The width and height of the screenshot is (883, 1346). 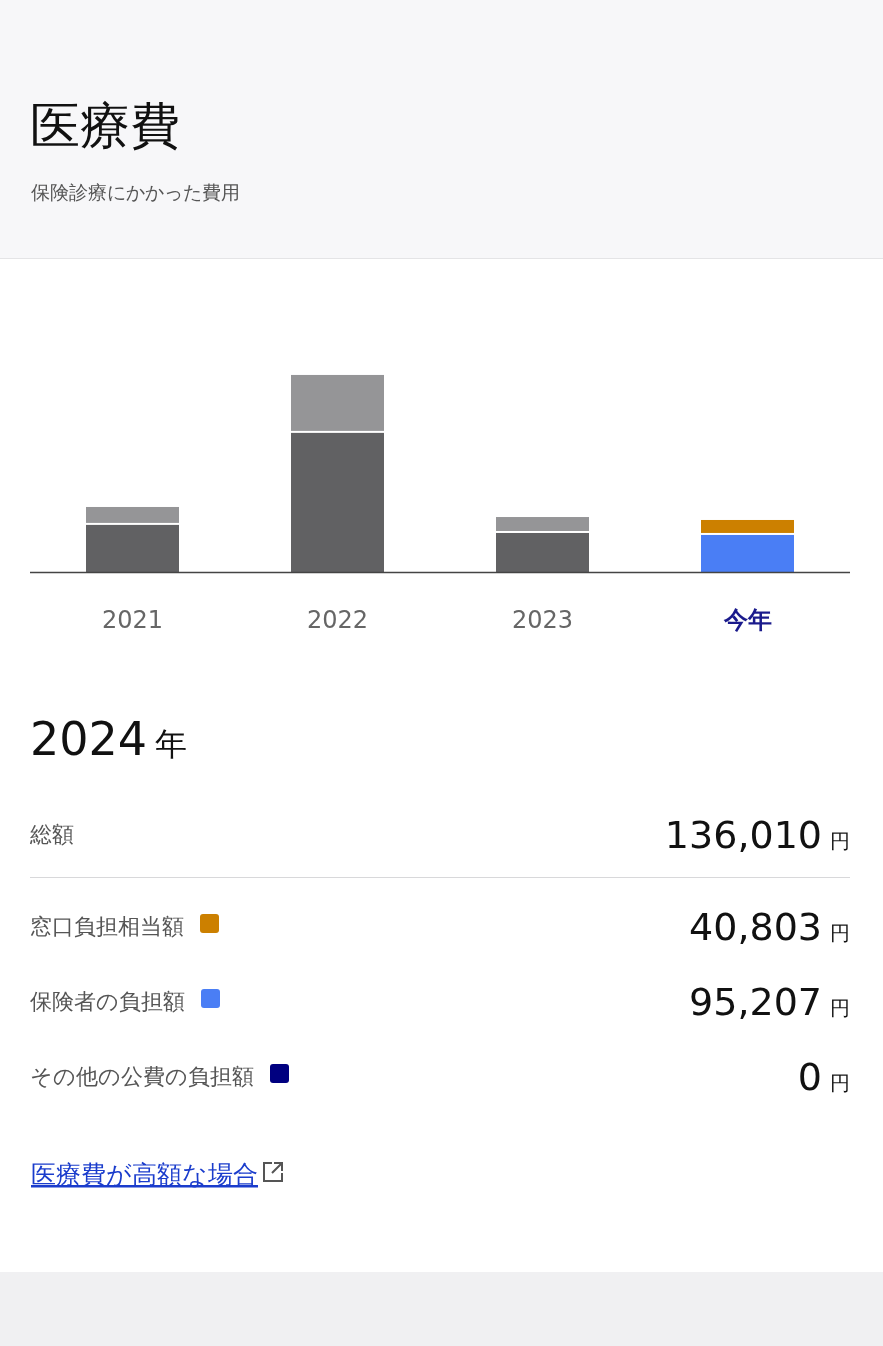 I want to click on legend-label: 窓口負担相当額, so click(x=107, y=926).